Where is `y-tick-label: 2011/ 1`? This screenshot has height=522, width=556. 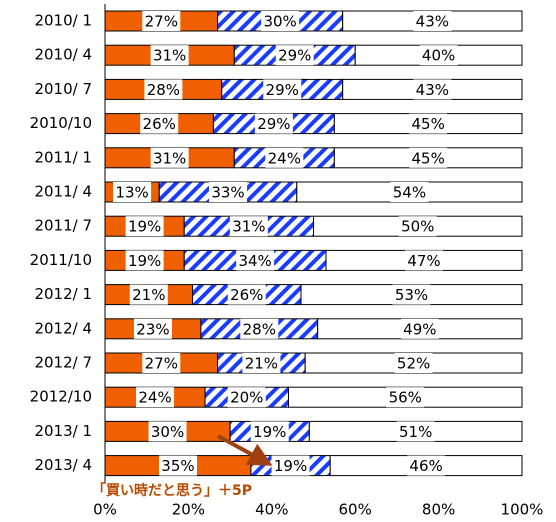
y-tick-label: 2011/ 1 is located at coordinates (63, 157).